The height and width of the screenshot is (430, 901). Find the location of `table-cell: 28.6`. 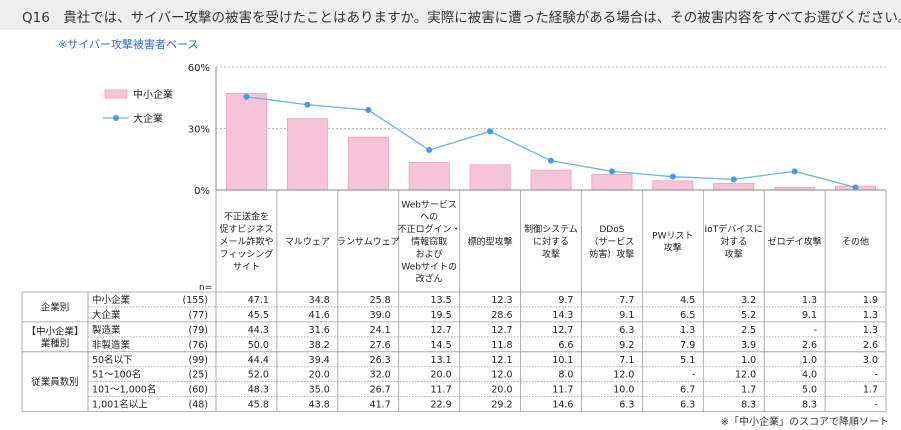

table-cell: 28.6 is located at coordinates (501, 315).